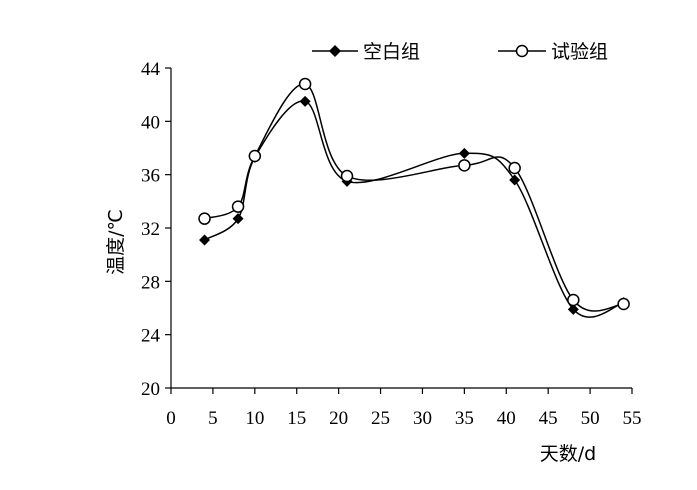 Image resolution: width=697 pixels, height=490 pixels. Describe the element at coordinates (338, 418) in the screenshot. I see `x-tick-label: 20` at that location.